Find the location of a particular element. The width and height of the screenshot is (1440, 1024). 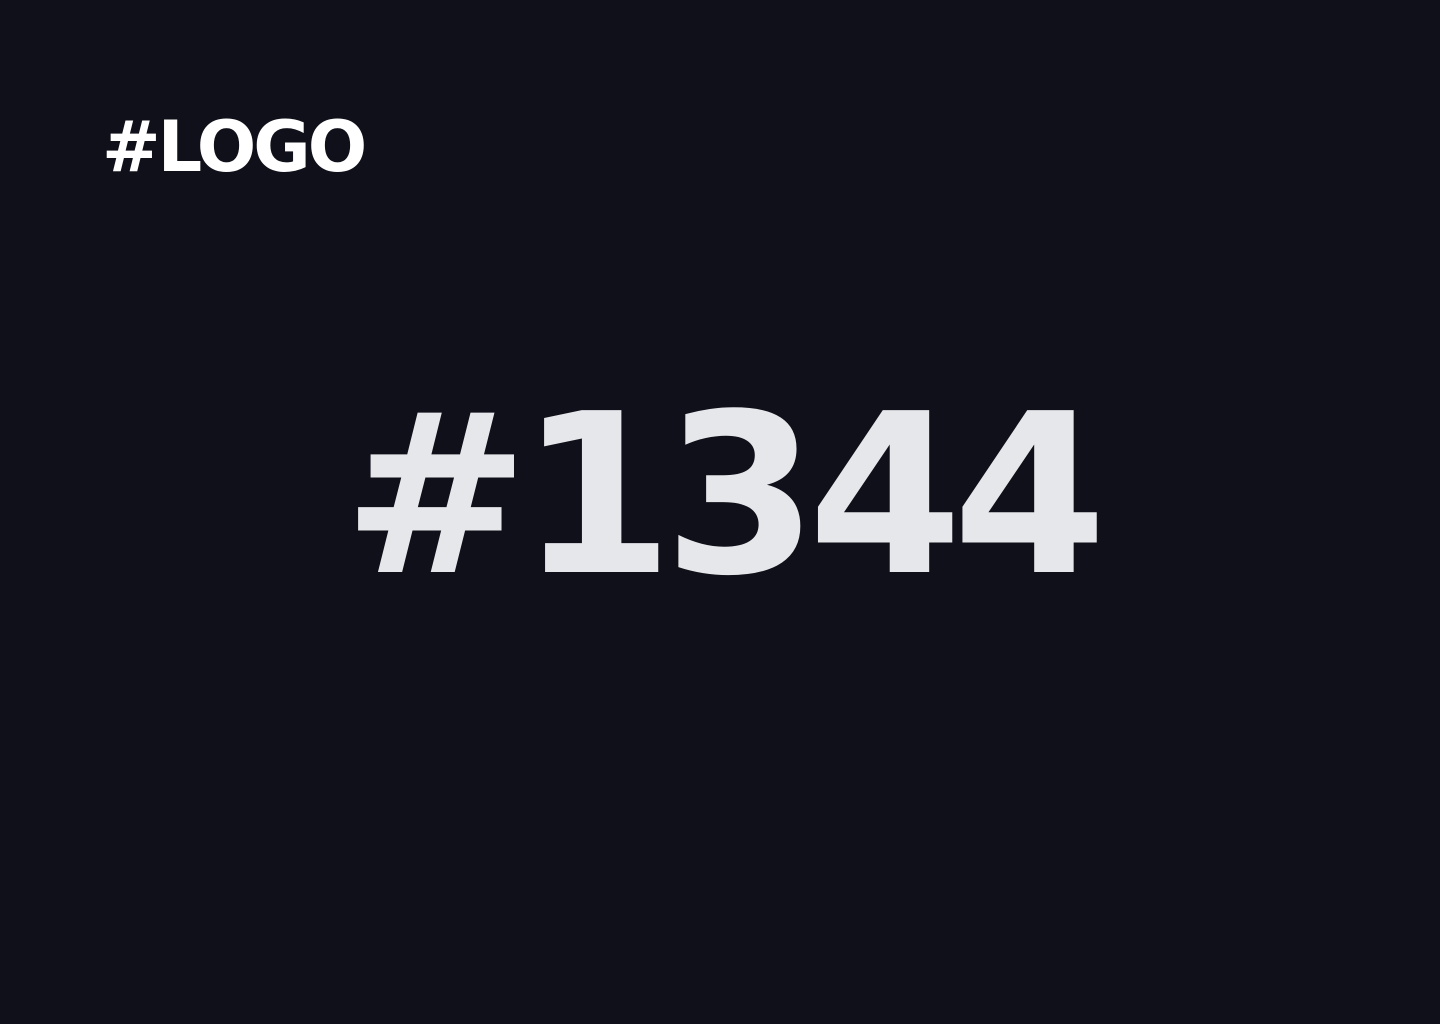

logo: #LOGO is located at coordinates (234, 147).